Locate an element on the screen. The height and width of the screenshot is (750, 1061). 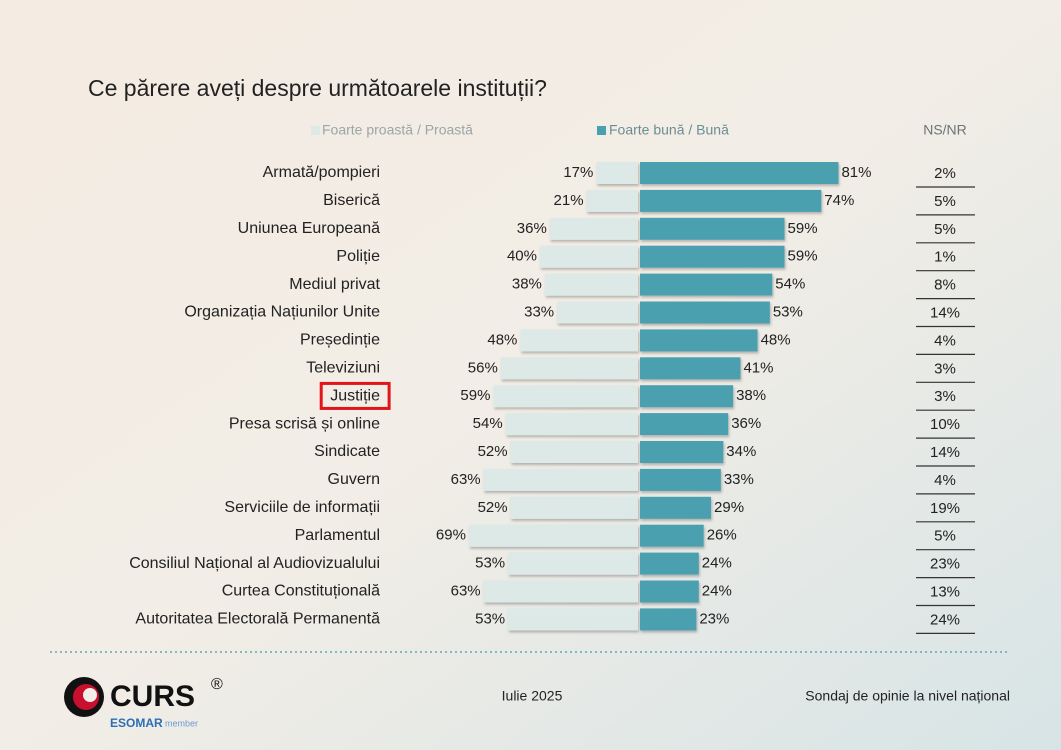
category-label: Poliție is located at coordinates (358, 256).